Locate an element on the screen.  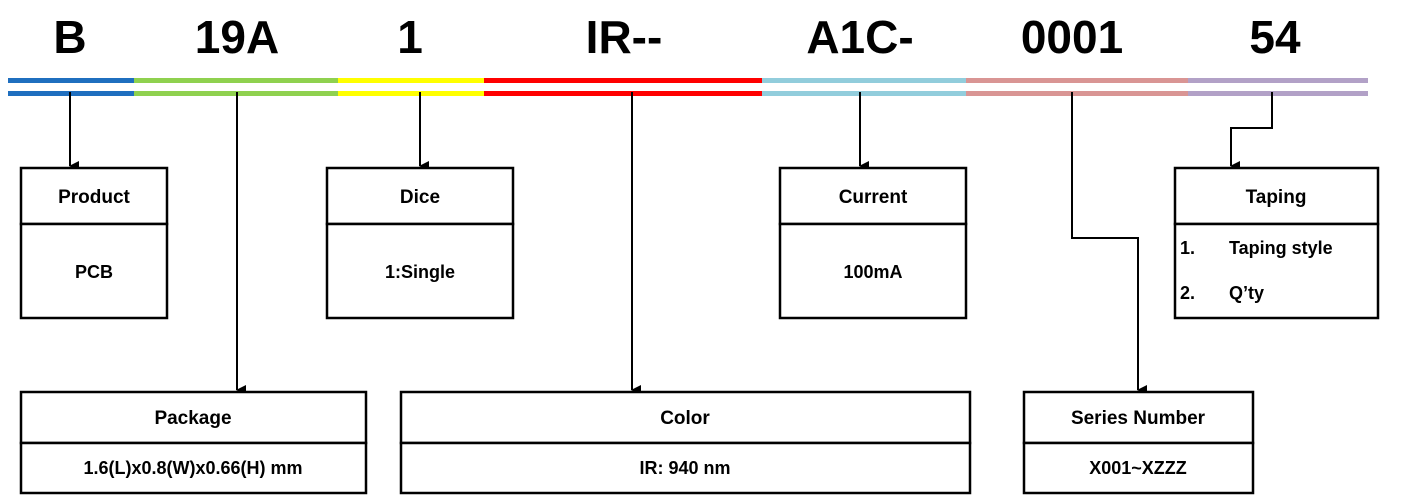
dice-box: Dice 1:Single is located at coordinates (420, 243).